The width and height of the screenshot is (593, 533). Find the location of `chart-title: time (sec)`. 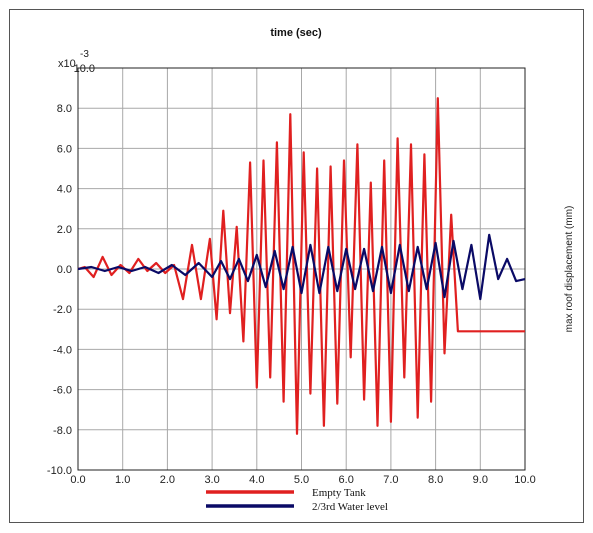

chart-title: time (sec) is located at coordinates (296, 33).